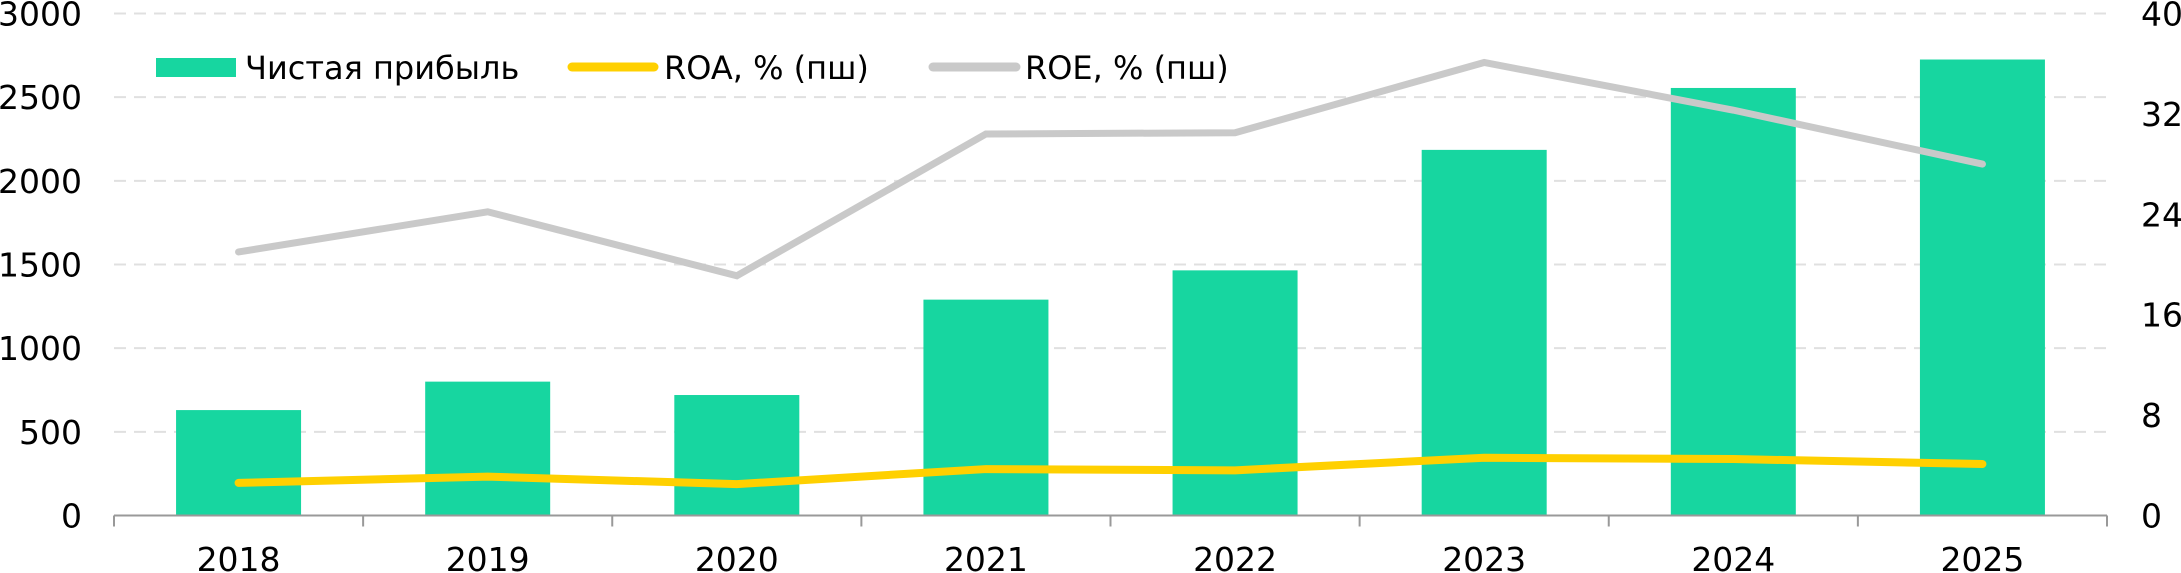 The image size is (2181, 573). I want to click on x-tick-label: 2022, so click(1235, 556).